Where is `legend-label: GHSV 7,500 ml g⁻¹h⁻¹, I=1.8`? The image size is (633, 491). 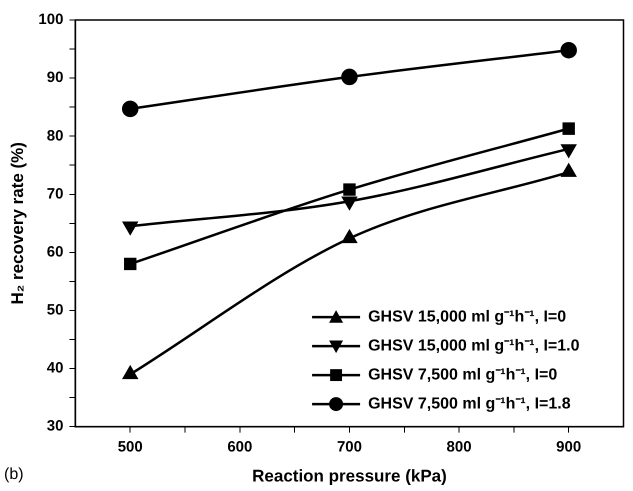
legend-label: GHSV 7,500 ml g⁻¹h⁻¹, I=1.8 is located at coordinates (469, 404).